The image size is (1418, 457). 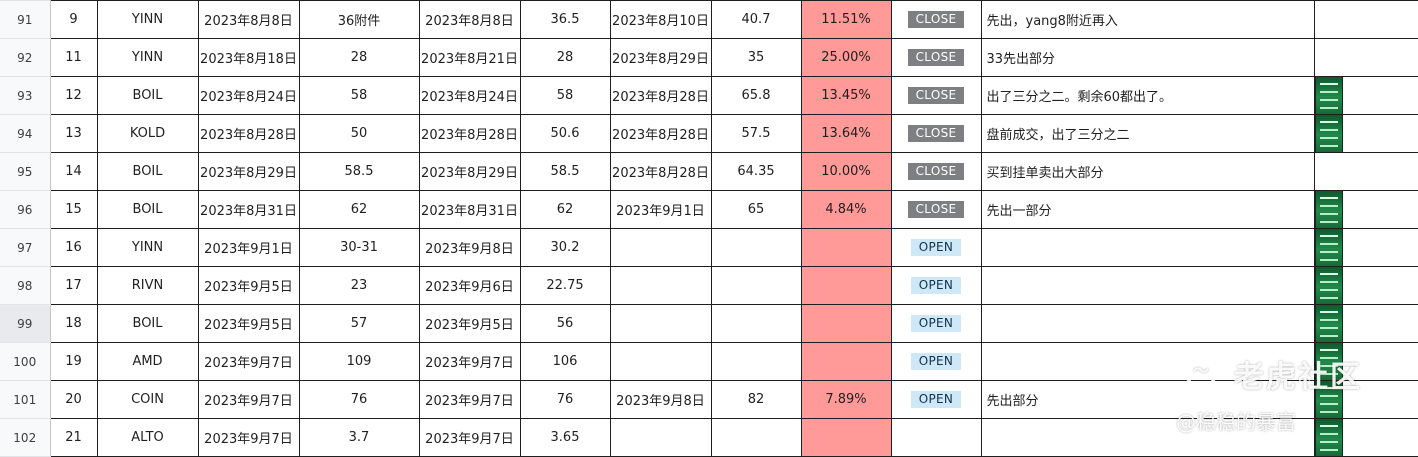 What do you see at coordinates (359, 209) in the screenshot?
I see `cell-price1: 62` at bounding box center [359, 209].